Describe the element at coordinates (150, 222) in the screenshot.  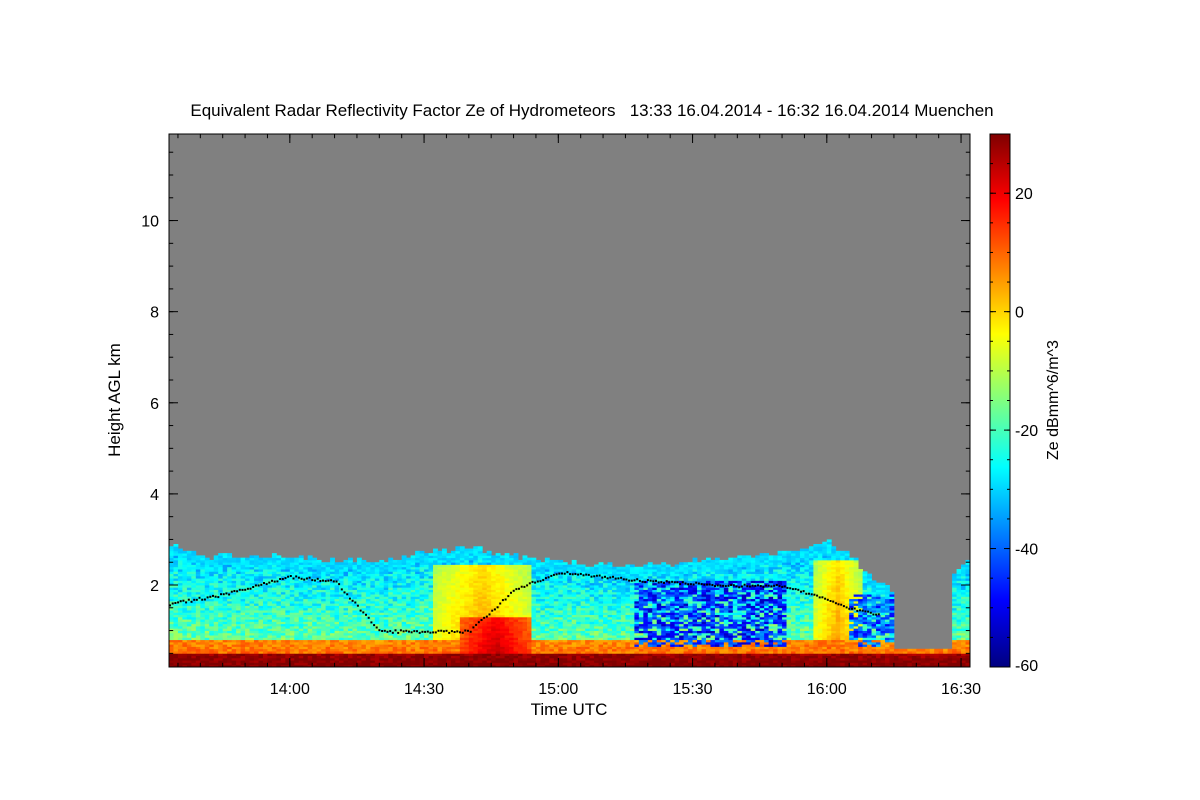
I see `y-tick-label: 10` at that location.